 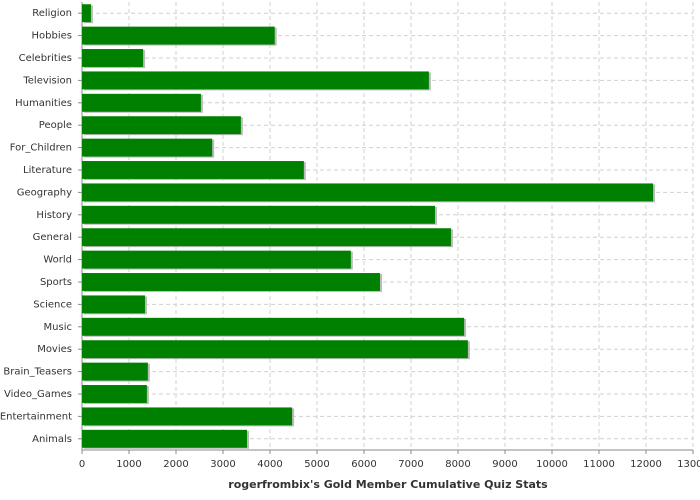 I want to click on y-tick-label: Sports, so click(x=56, y=282).